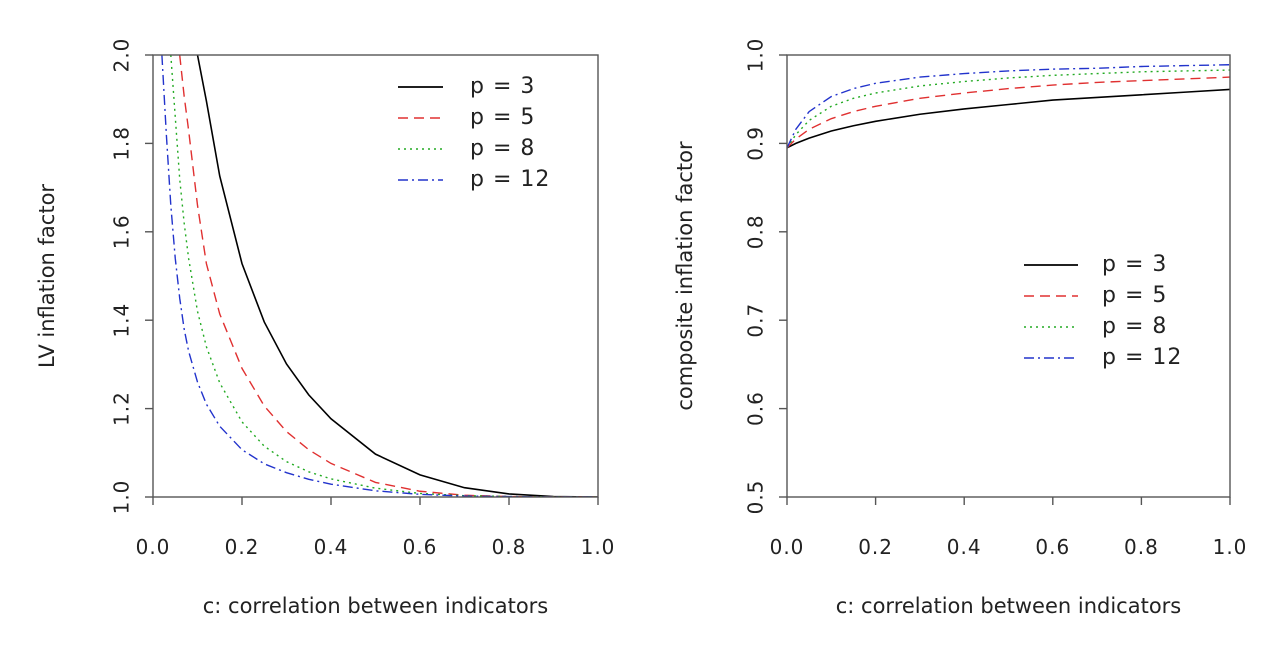 The width and height of the screenshot is (1284, 668). Describe the element at coordinates (685, 276) in the screenshot. I see `y-axis-label: composite inflation factor` at that location.